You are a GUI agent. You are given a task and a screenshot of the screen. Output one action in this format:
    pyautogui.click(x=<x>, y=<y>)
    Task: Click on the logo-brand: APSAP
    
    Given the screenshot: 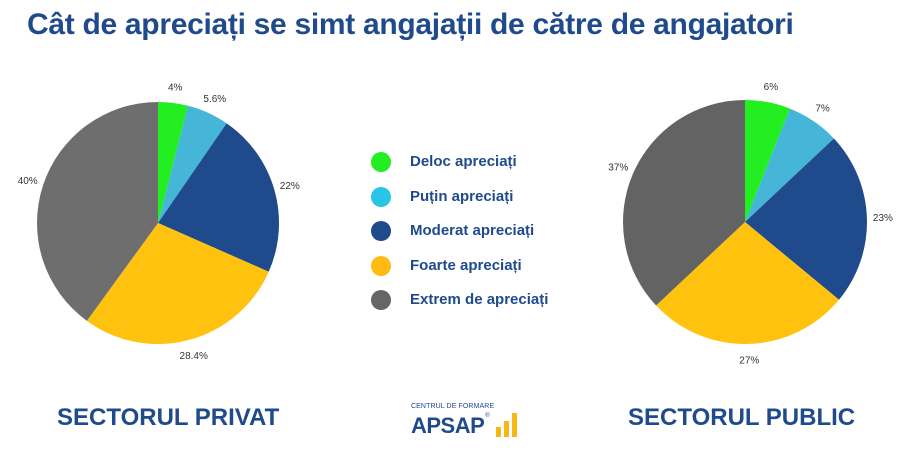 What is the action you would take?
    pyautogui.click(x=448, y=425)
    